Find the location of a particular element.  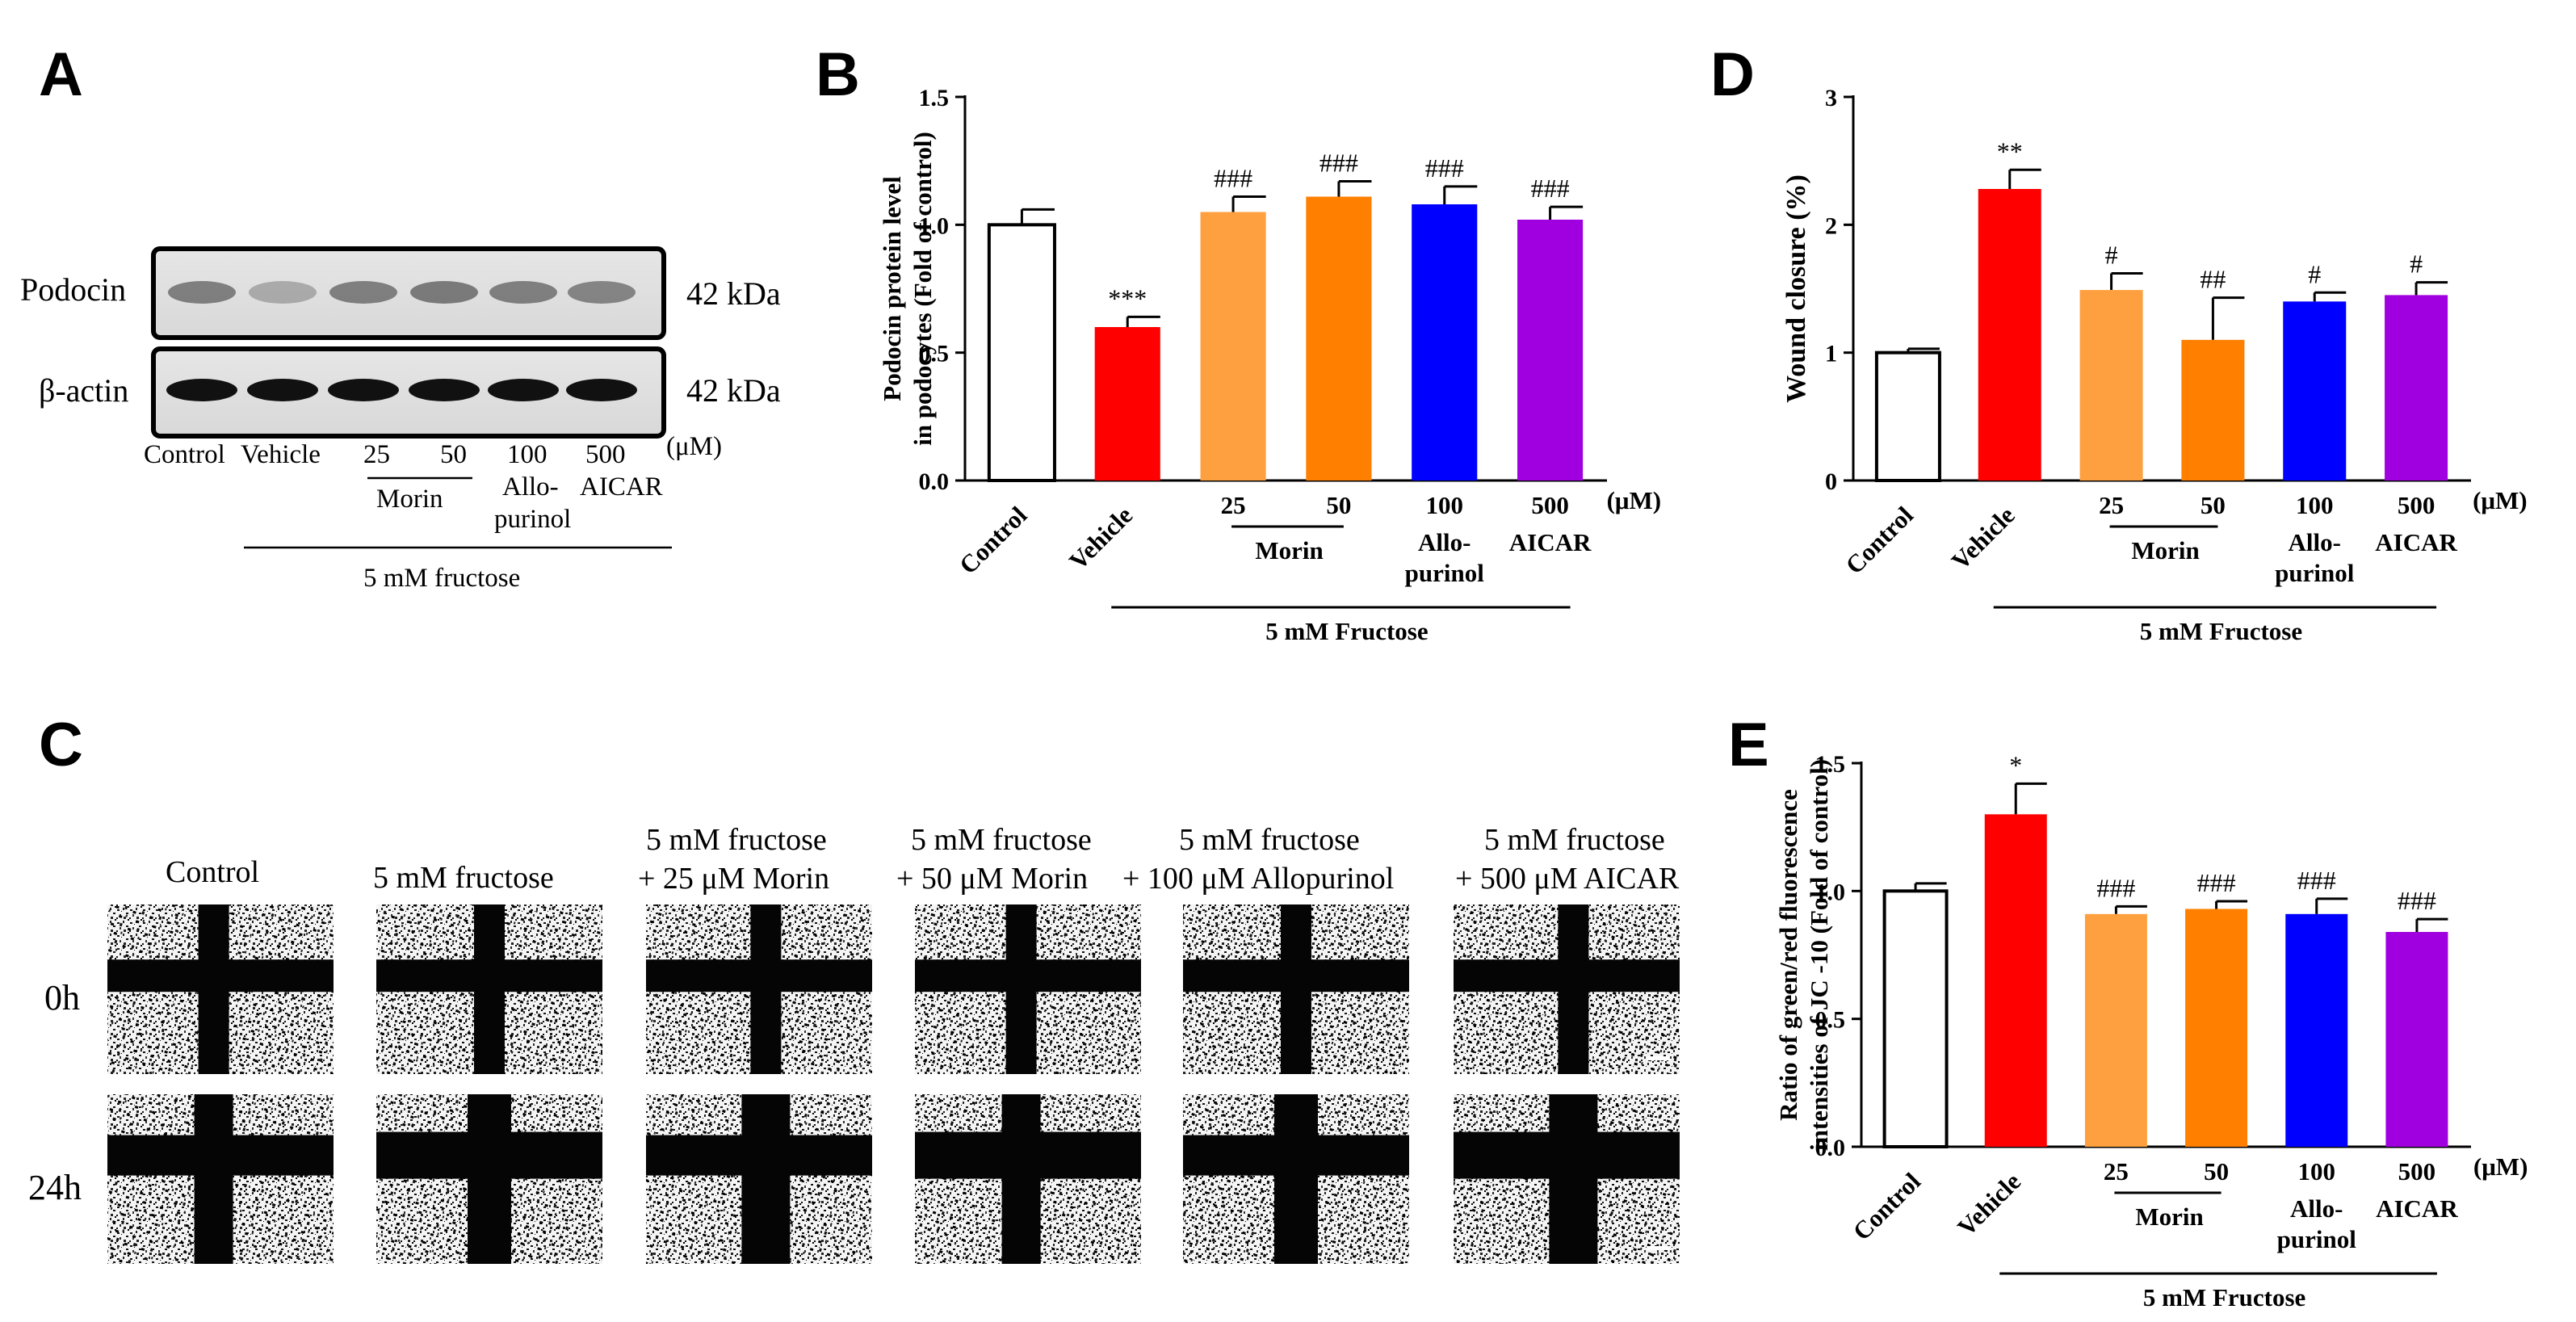

blot-lane-label: Control is located at coordinates (184, 455).